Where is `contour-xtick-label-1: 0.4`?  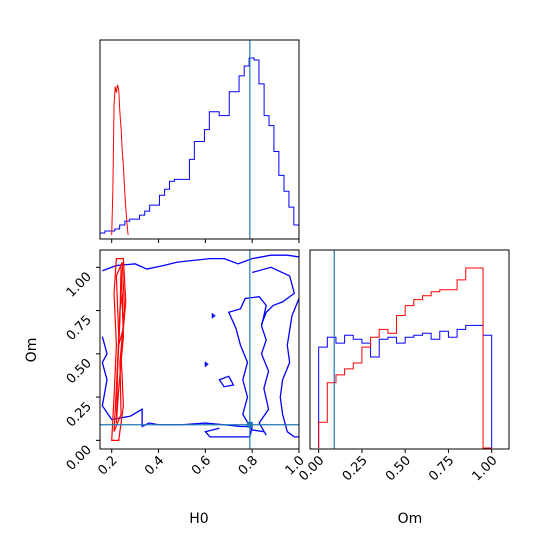
contour-xtick-label-1: 0.4 is located at coordinates (154, 465).